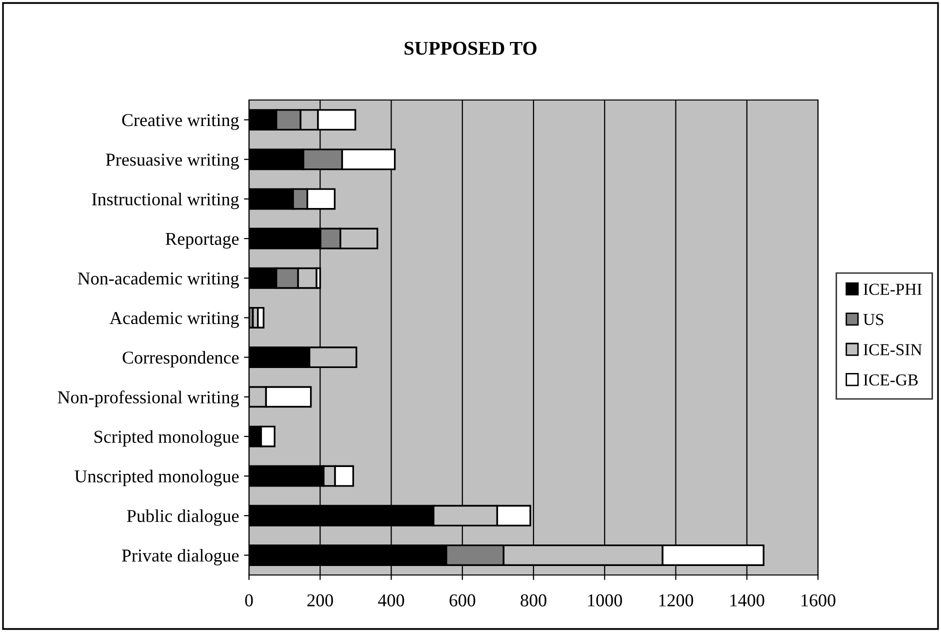  Describe the element at coordinates (533, 600) in the screenshot. I see `x-tick-label: 800` at that location.